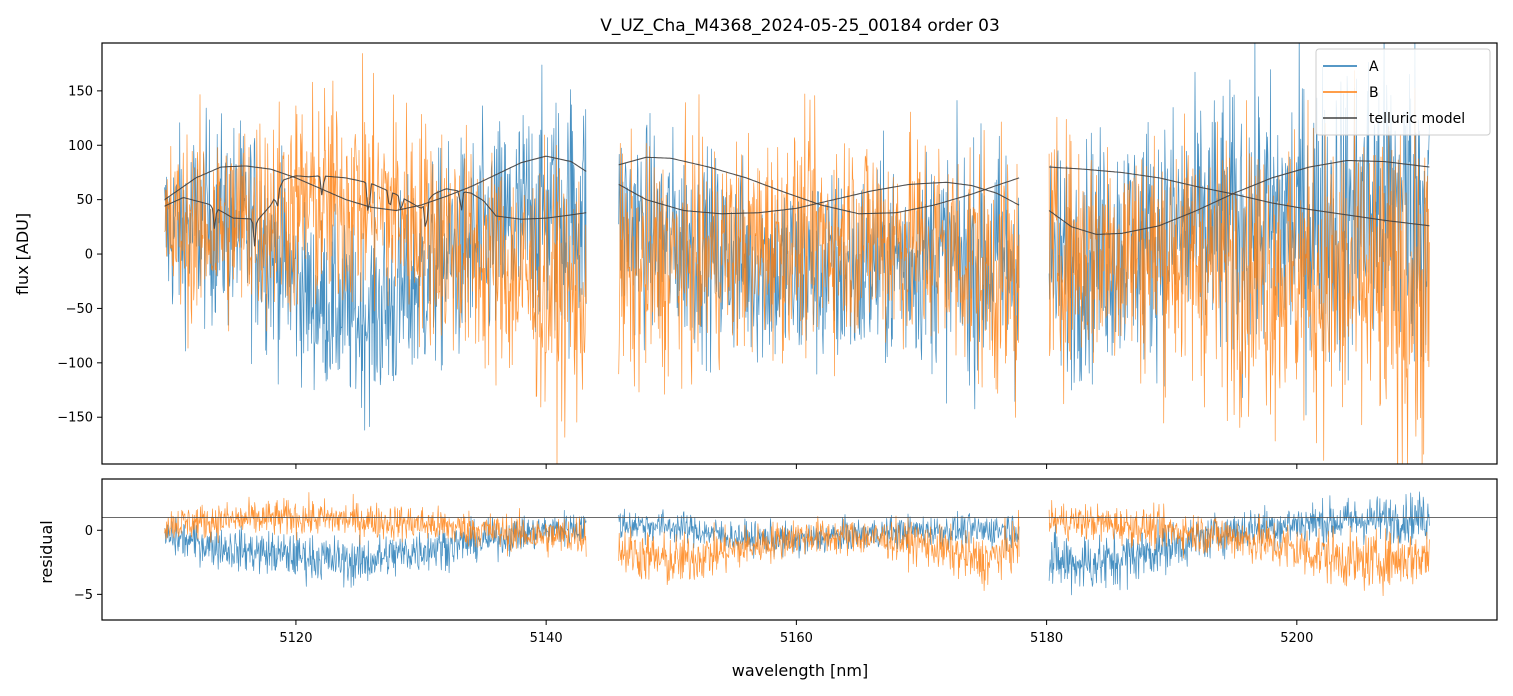 This screenshot has width=1513, height=696. I want to click on chart-title: V_UZ_Cha_M4368_2024-05-25_00184 order 03, so click(800, 26).